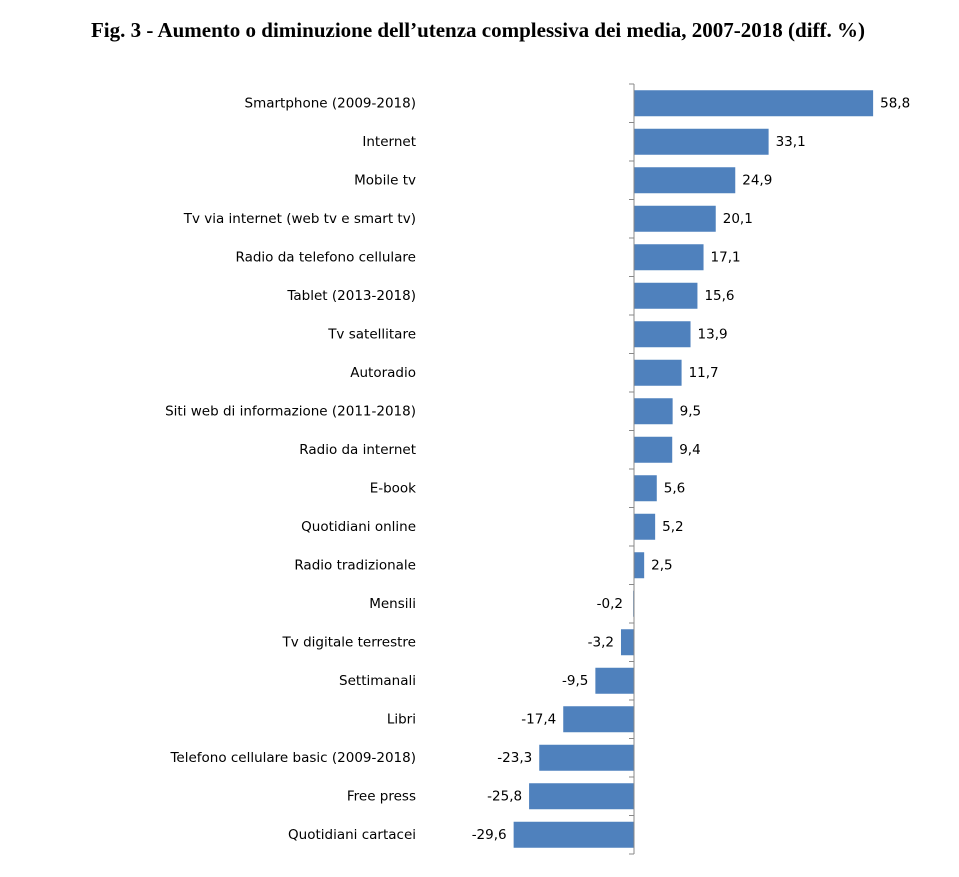 Image resolution: width=959 pixels, height=877 pixels. Describe the element at coordinates (352, 835) in the screenshot. I see `category-label: Quotidiani cartacei` at that location.